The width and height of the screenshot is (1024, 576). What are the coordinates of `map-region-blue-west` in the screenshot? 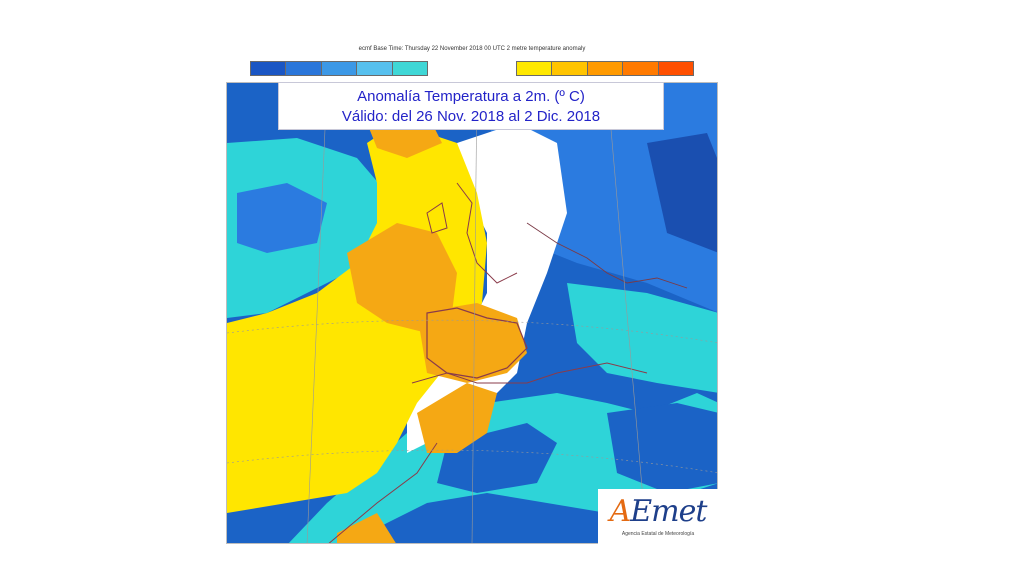 It's located at (282, 218).